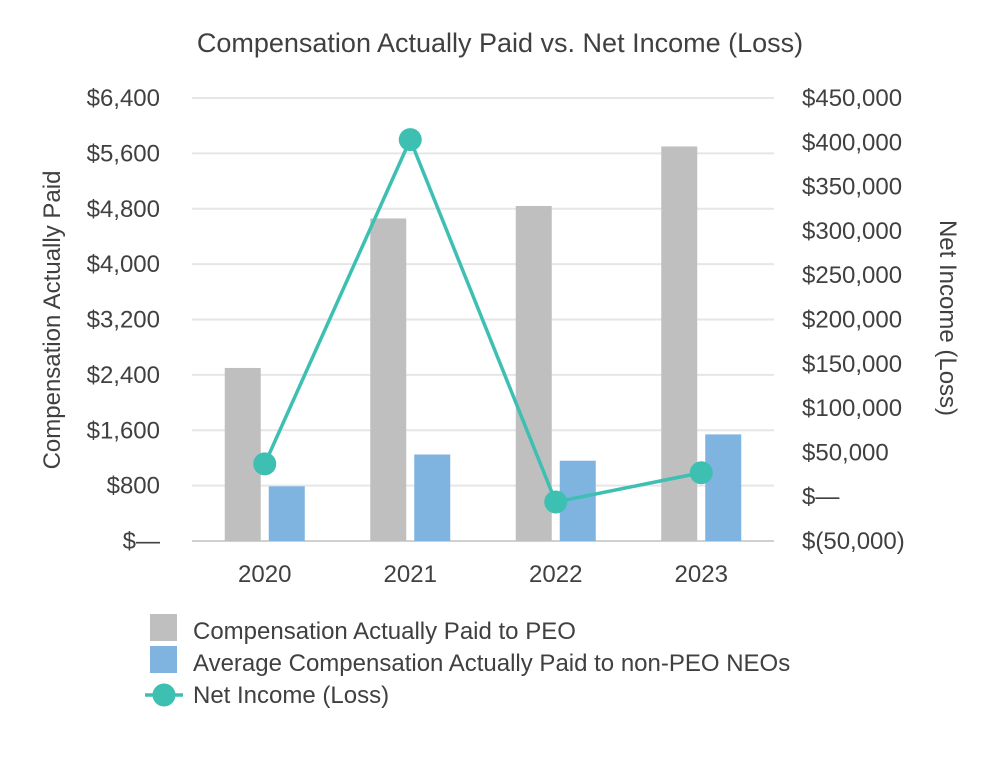  What do you see at coordinates (701, 574) in the screenshot?
I see `x-tick-label: 2023` at bounding box center [701, 574].